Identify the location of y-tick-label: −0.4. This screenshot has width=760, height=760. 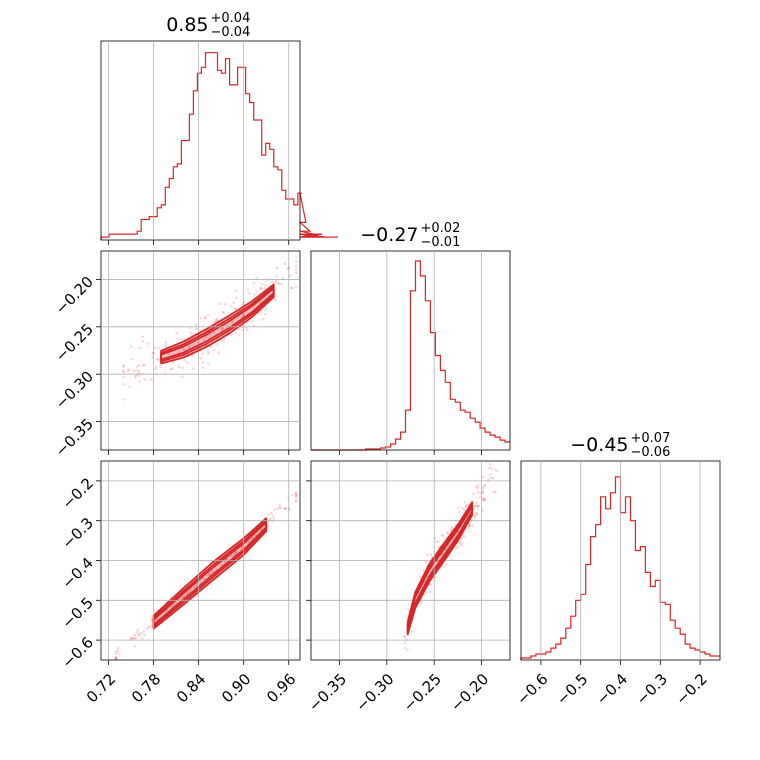
(78, 573).